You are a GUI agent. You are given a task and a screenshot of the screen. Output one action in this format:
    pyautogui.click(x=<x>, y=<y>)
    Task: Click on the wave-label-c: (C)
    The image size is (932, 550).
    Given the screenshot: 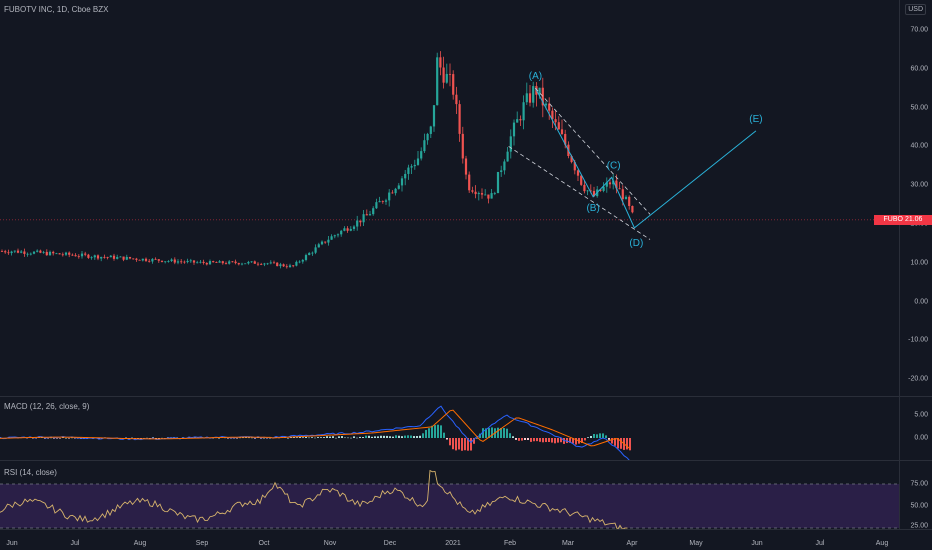 What is the action you would take?
    pyautogui.click(x=614, y=165)
    